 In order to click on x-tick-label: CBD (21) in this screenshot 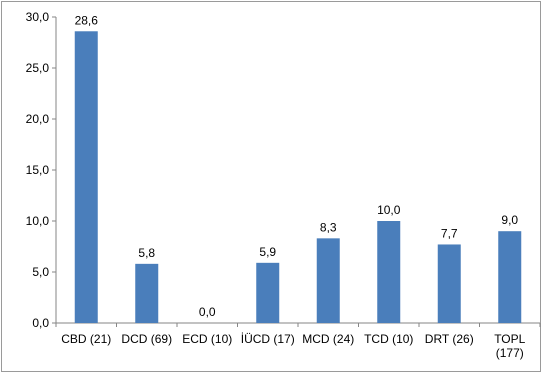, I will do `click(86, 339)`.